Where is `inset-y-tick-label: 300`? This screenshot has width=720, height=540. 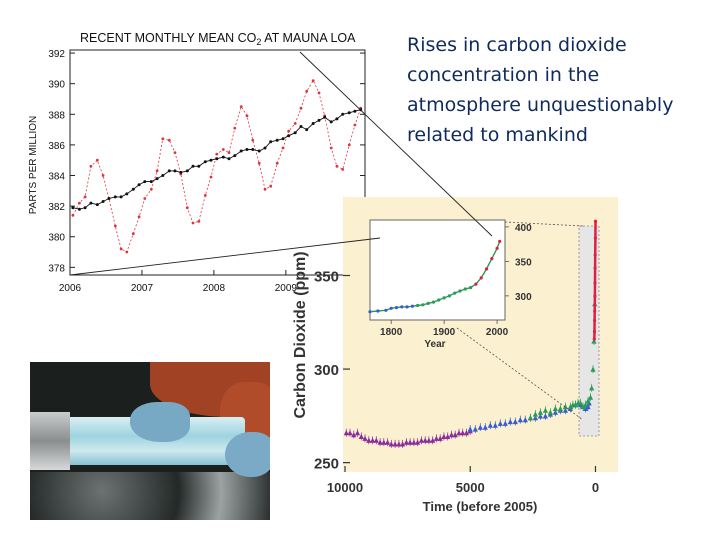
inset-y-tick-label: 300 is located at coordinates (523, 297).